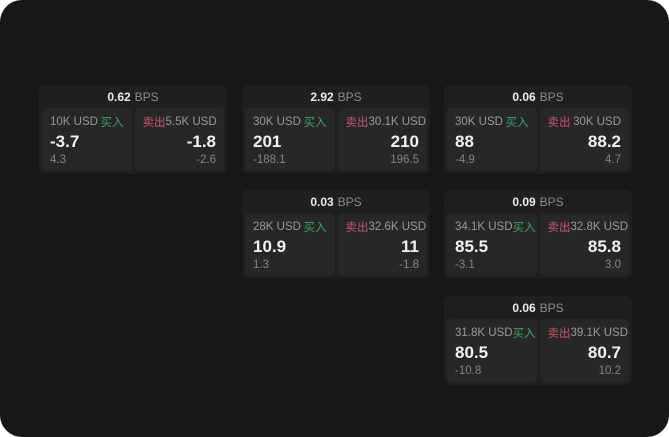  Describe the element at coordinates (492, 244) in the screenshot. I see `buy-tile: 34.1K USD 买入 85.5 -3.1` at that location.